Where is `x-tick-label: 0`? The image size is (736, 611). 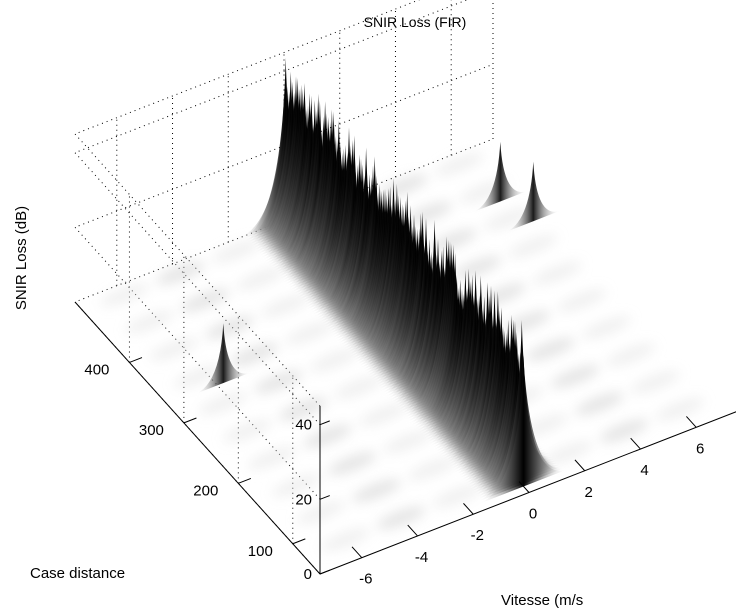
x-tick-label: 0 is located at coordinates (533, 514).